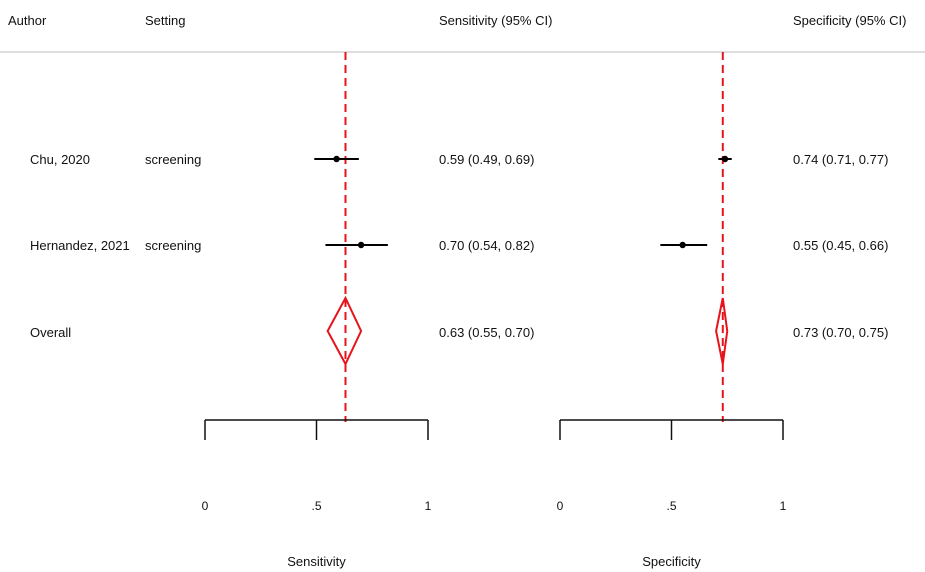 The width and height of the screenshot is (925, 572). Describe the element at coordinates (495, 20) in the screenshot. I see `sensitivity-ci-header: Sensitivity (95% CI)` at that location.